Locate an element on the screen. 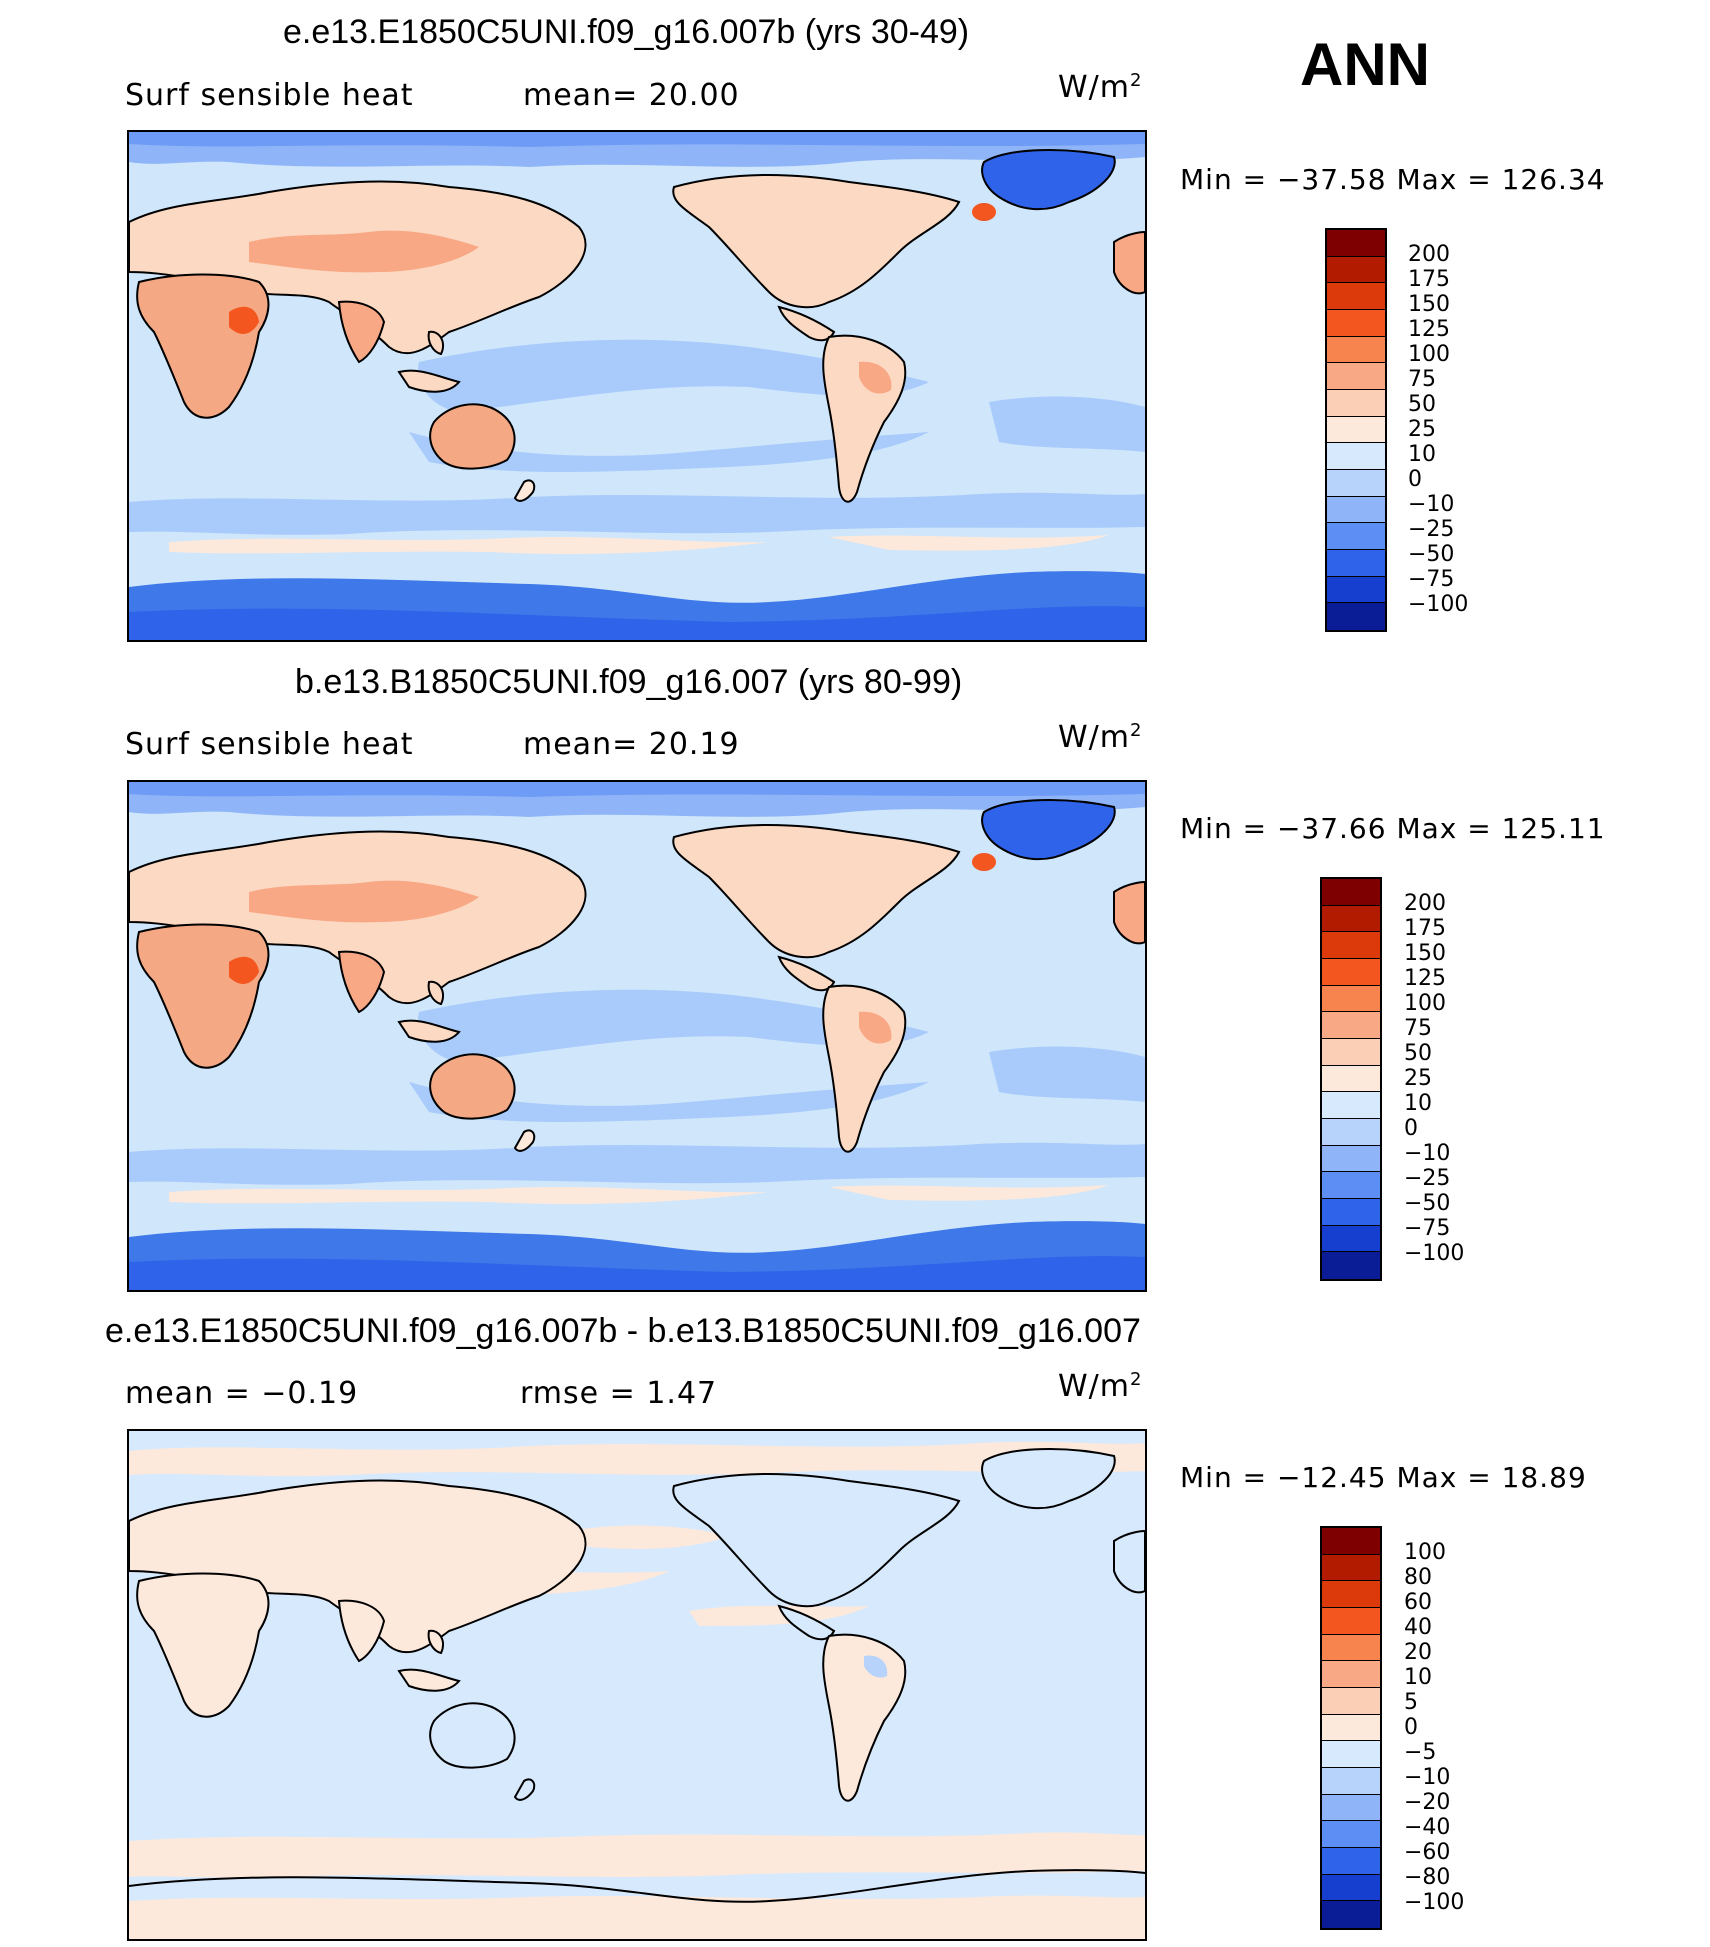 The image size is (1710, 1947). panel-2-title: b.e13.B1850C5UNI.f09_g16.007 (yrs 80-99) is located at coordinates (629, 682).